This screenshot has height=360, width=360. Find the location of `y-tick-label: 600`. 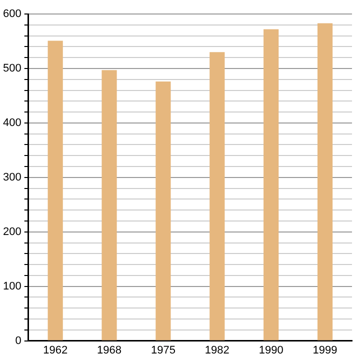

y-tick-label: 600 is located at coordinates (12, 14).